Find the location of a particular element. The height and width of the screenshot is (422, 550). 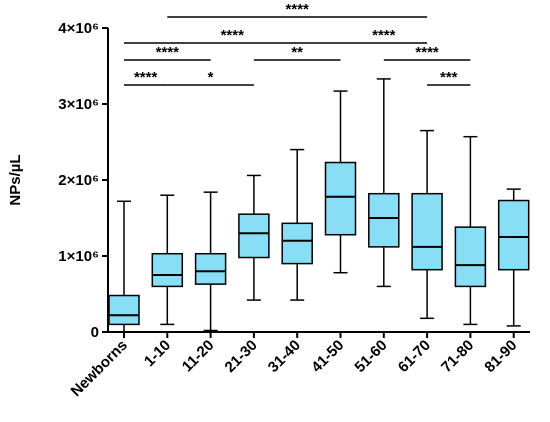

y-tick-label: 2×10⁶ is located at coordinates (78, 180).